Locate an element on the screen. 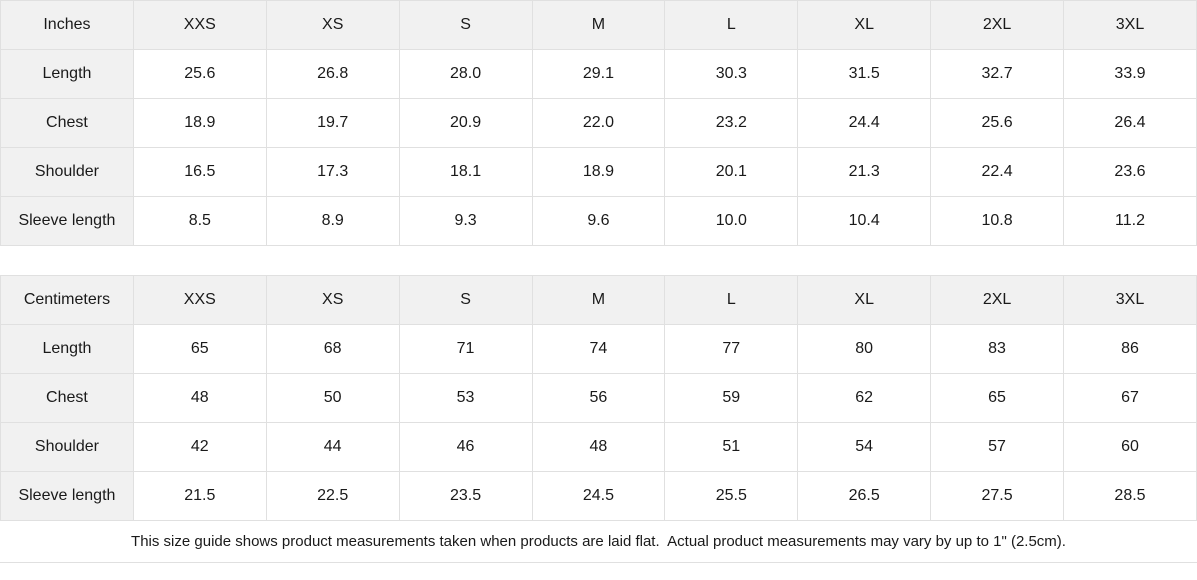 Image resolution: width=1197 pixels, height=580 pixels. measurement-value-cell: 80 is located at coordinates (864, 349).